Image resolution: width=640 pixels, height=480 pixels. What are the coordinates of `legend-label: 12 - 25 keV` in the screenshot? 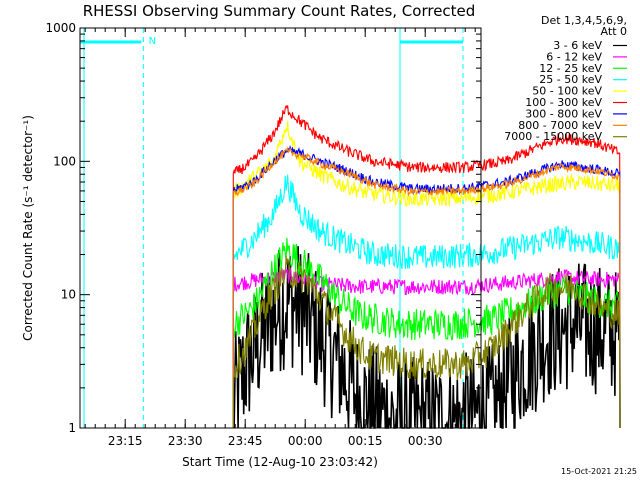 It's located at (570, 68).